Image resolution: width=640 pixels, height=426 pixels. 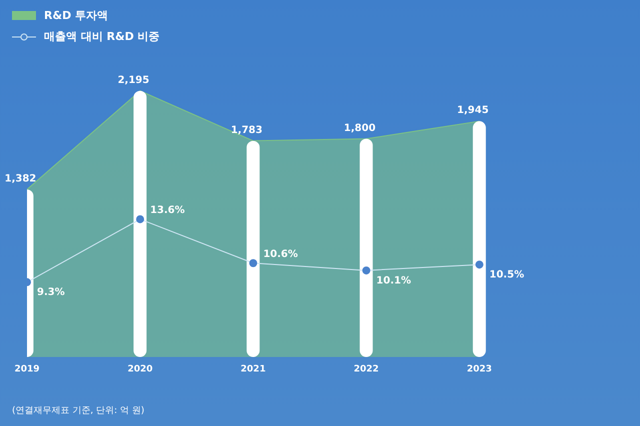 What do you see at coordinates (366, 369) in the screenshot?
I see `x-tick-label: 2022` at bounding box center [366, 369].